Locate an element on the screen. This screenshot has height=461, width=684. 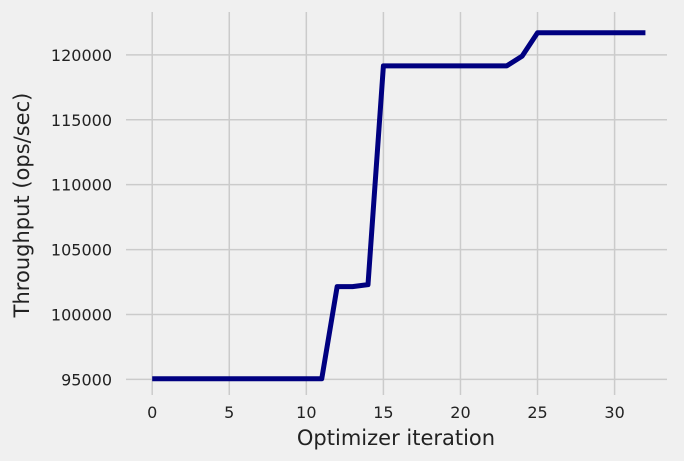
y-tick-label: 105000 is located at coordinates (81, 250).